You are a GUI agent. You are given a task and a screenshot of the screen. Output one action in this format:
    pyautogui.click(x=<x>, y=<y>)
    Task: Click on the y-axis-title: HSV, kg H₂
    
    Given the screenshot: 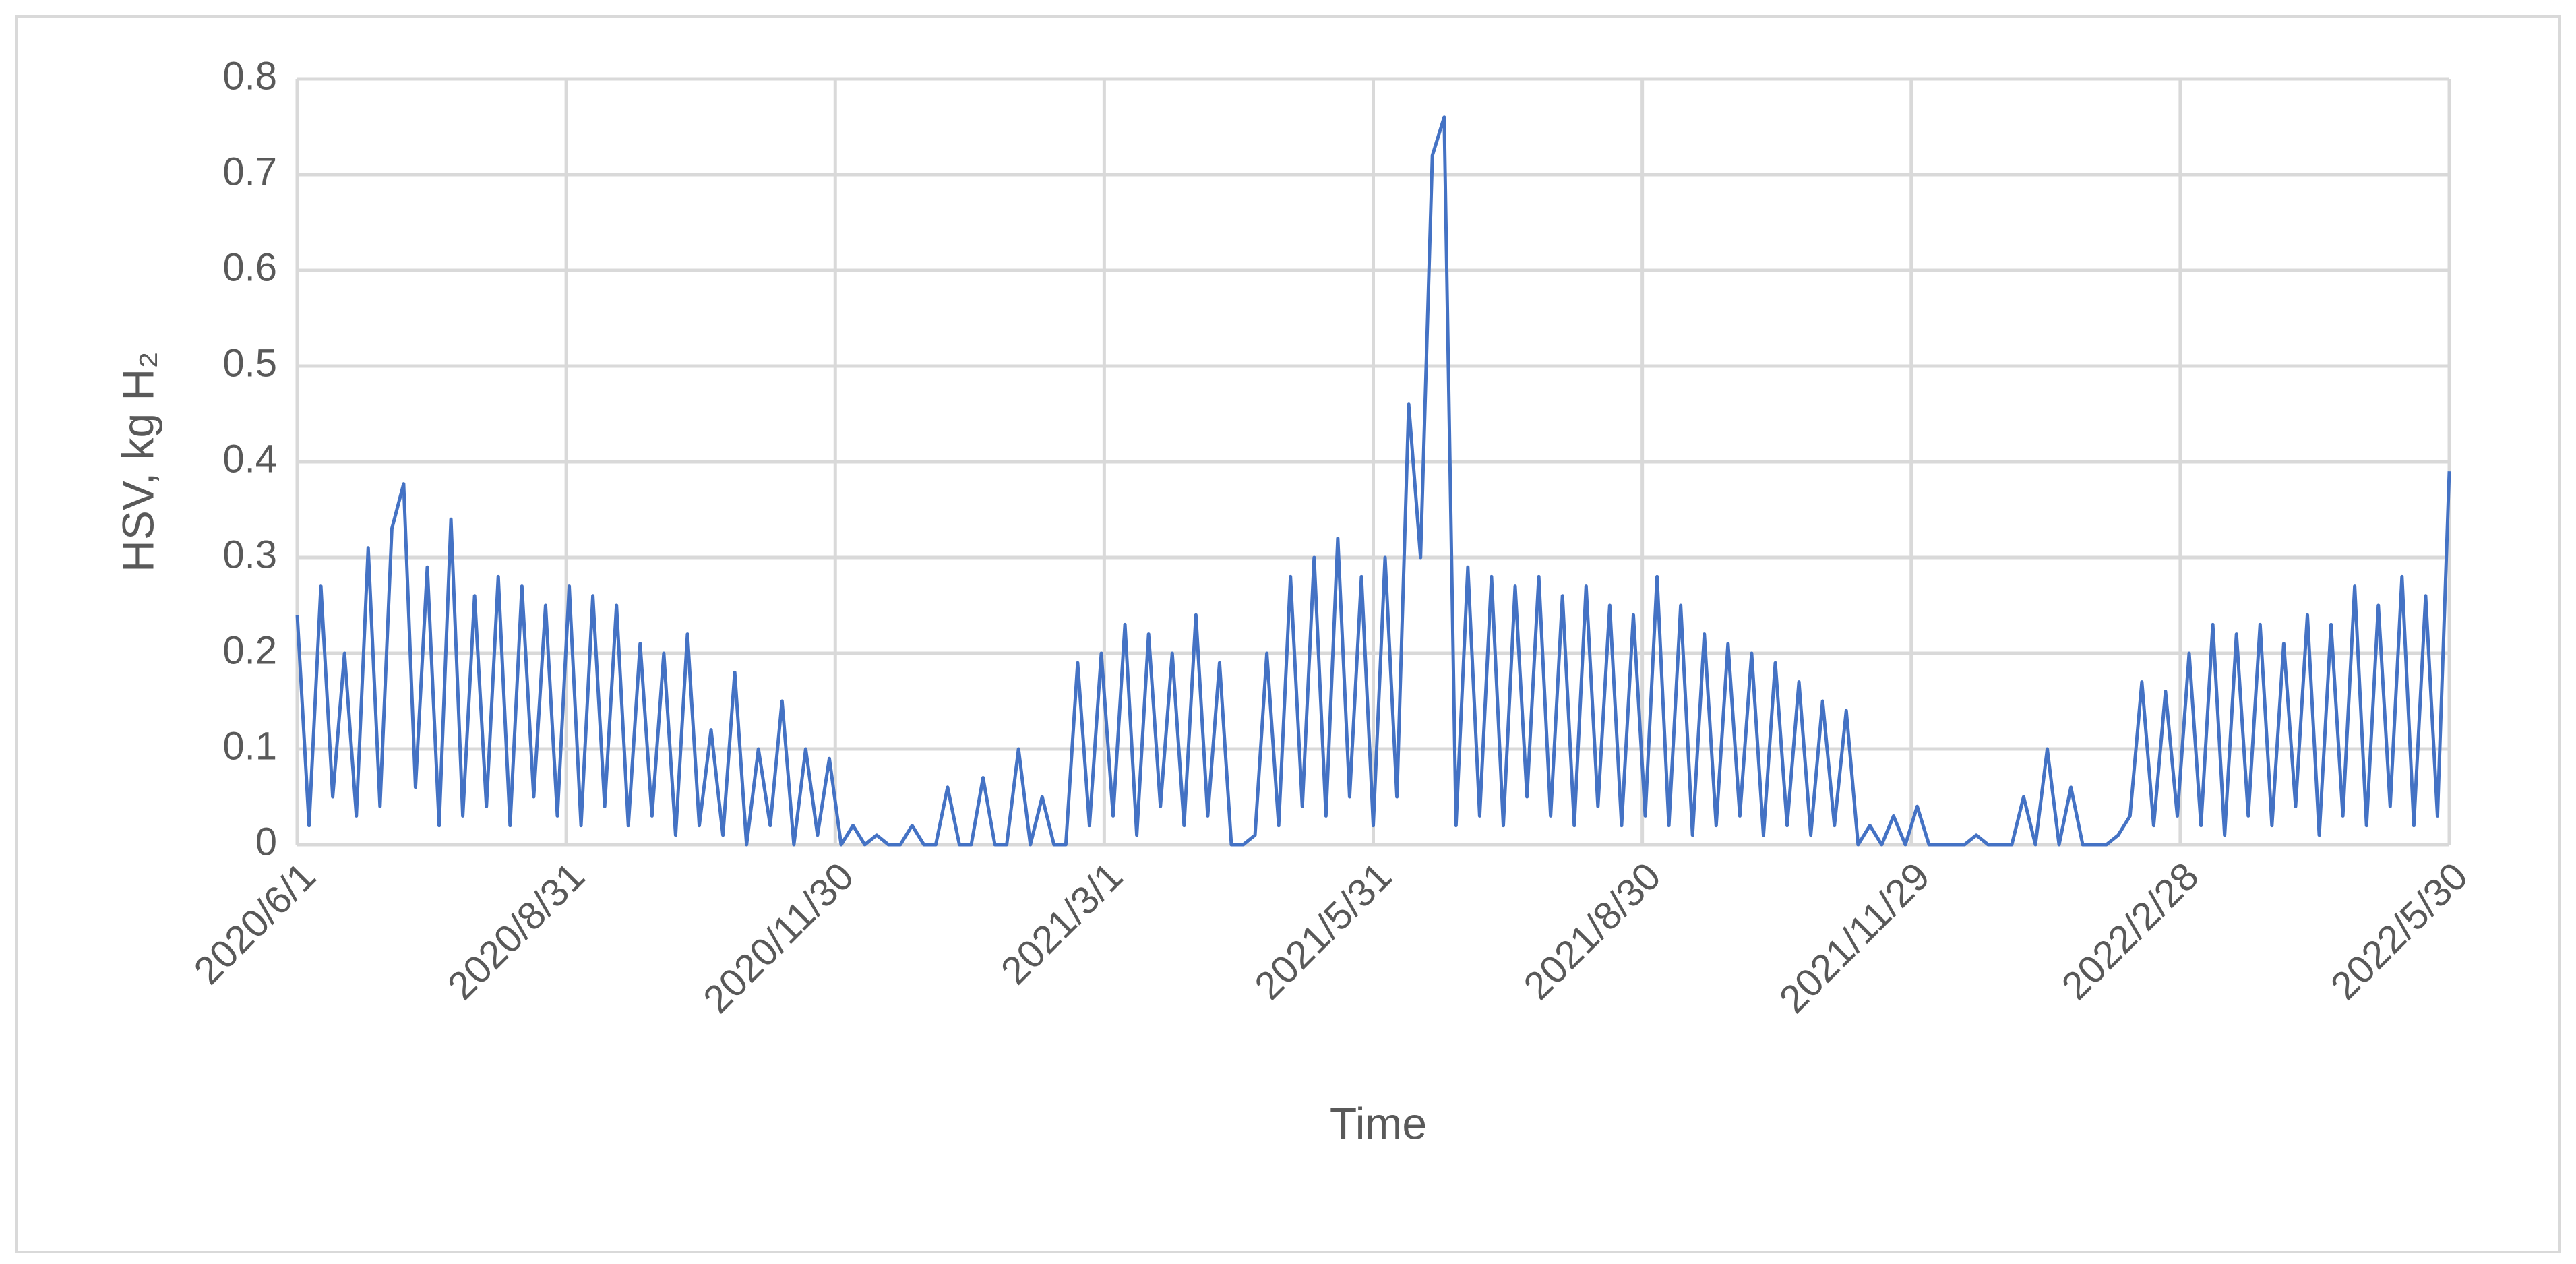 What is the action you would take?
    pyautogui.click(x=138, y=462)
    